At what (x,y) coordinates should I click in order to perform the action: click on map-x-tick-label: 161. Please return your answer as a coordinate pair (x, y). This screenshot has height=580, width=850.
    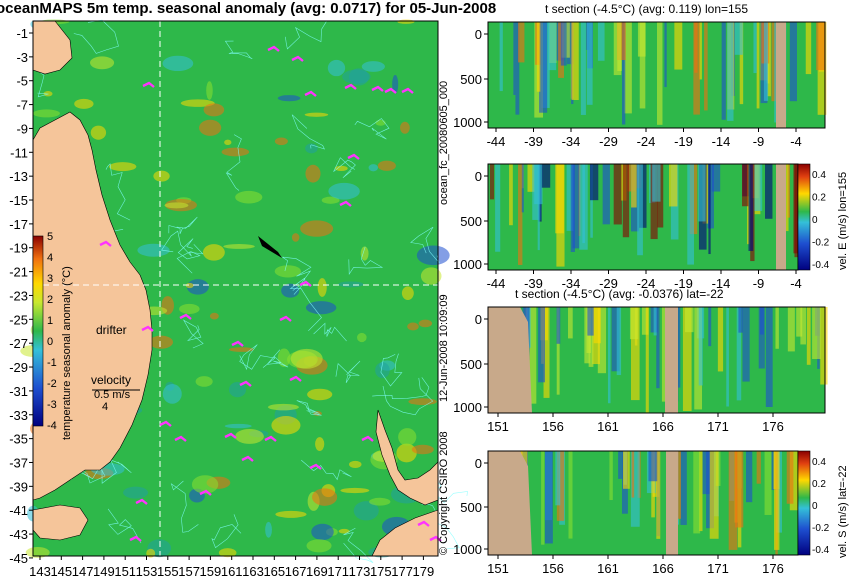
    Looking at the image, I should click on (232, 571).